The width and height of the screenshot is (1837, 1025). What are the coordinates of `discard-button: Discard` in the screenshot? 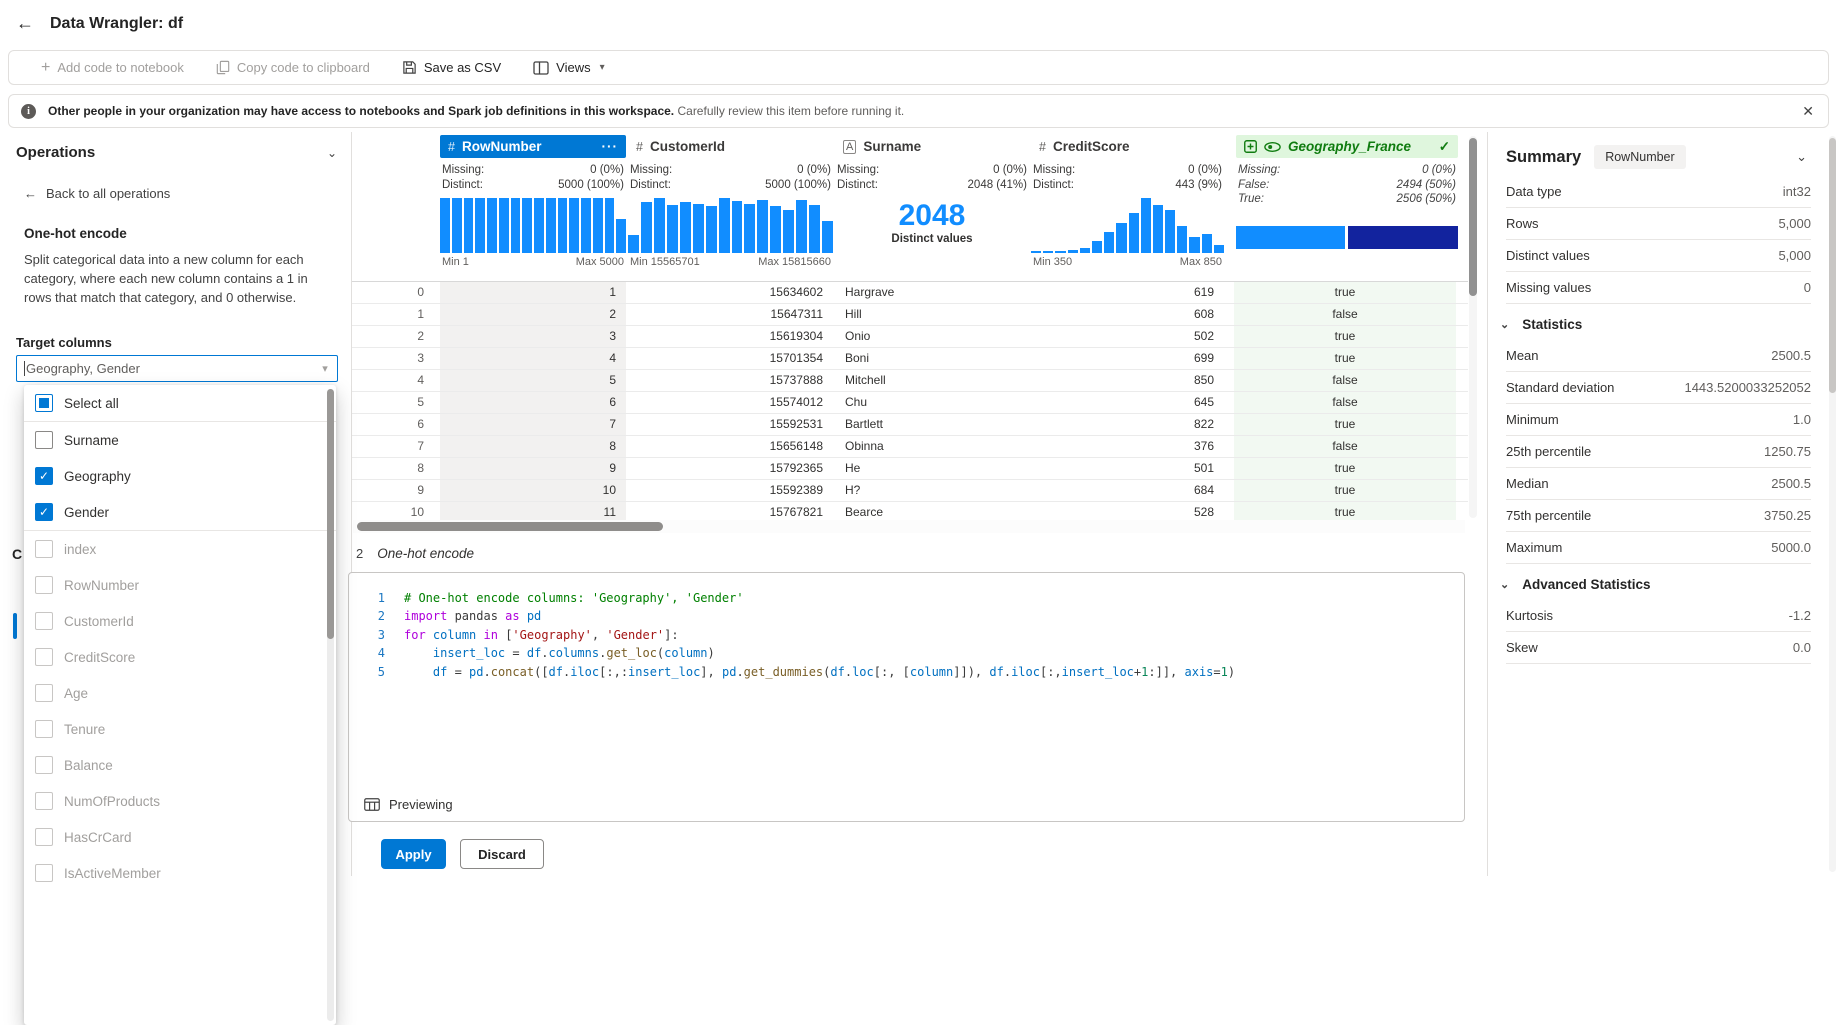 It's located at (502, 854).